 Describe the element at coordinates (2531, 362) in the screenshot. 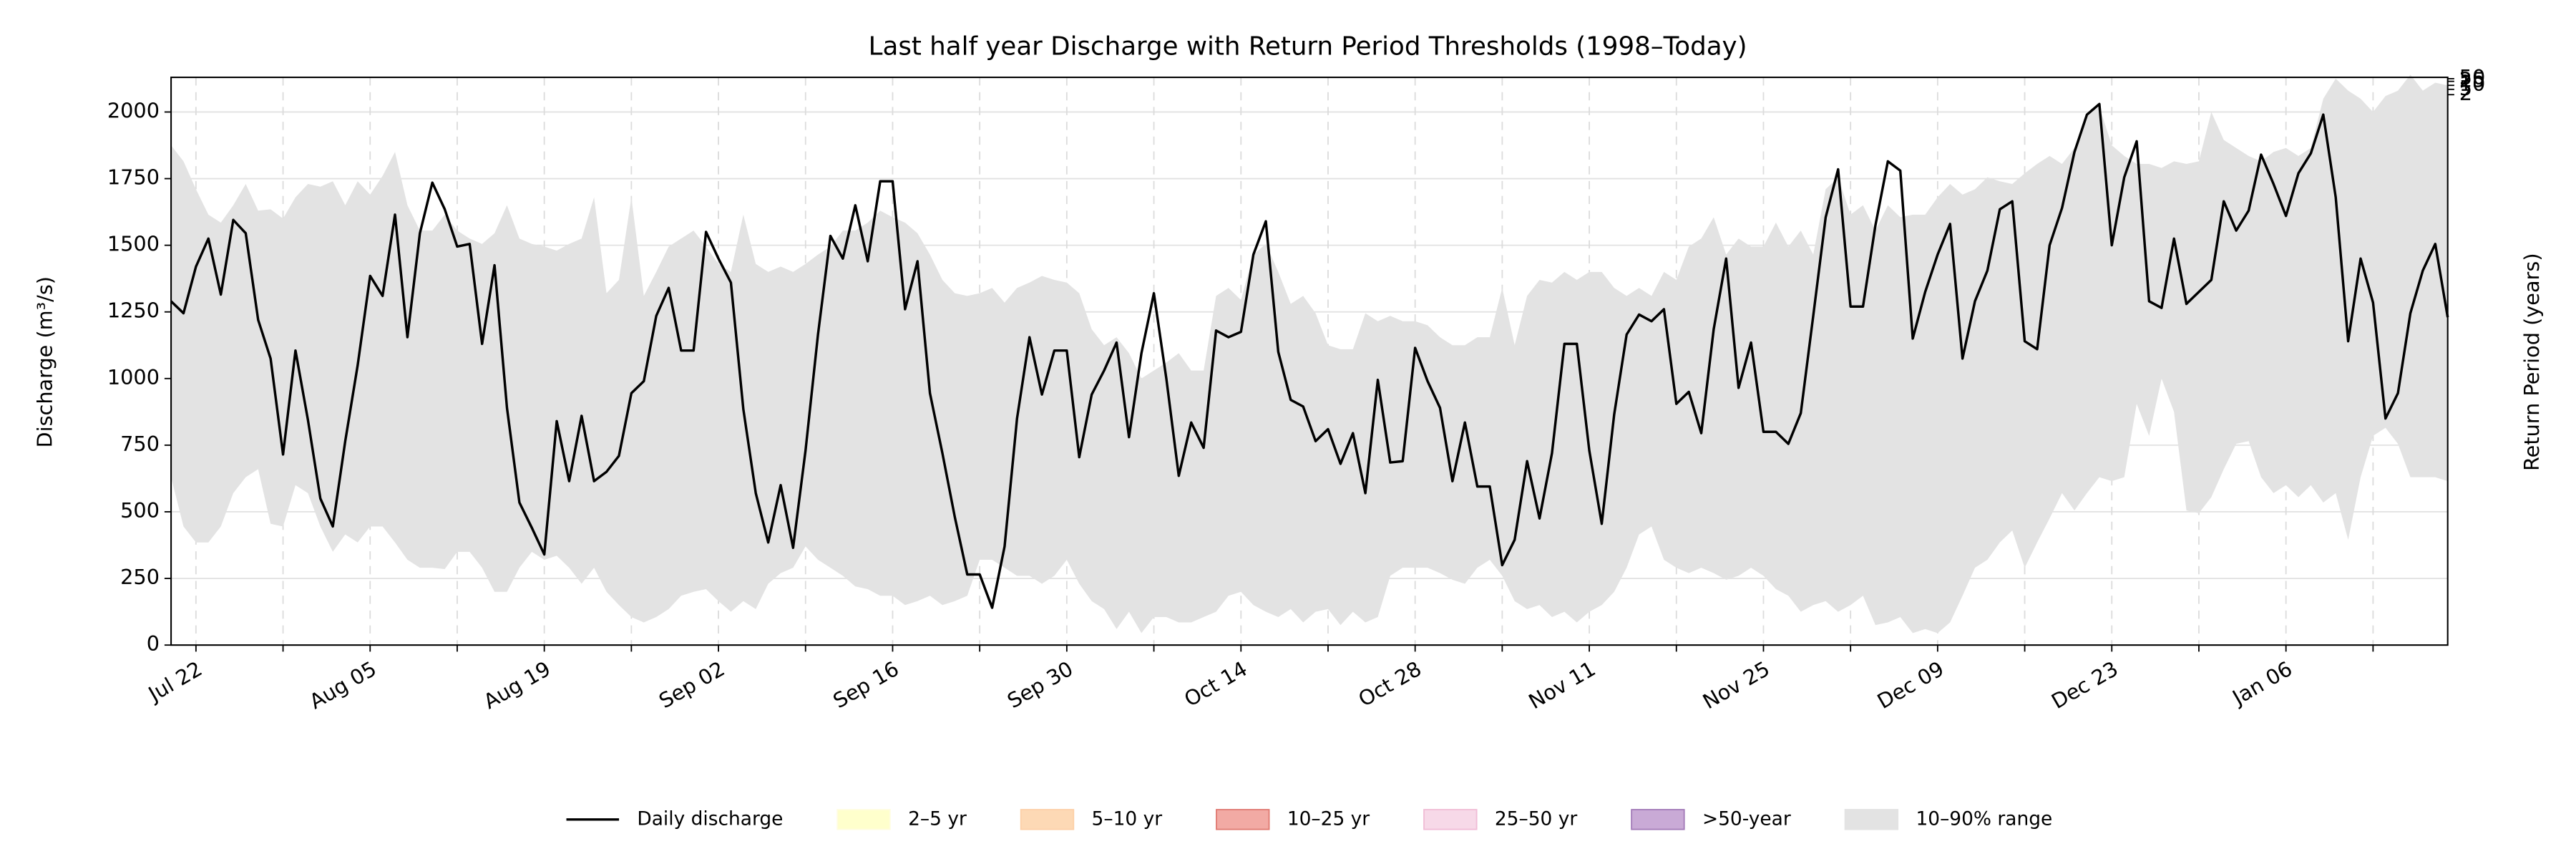

I see `y2-axis-label: Return Period (years)` at that location.